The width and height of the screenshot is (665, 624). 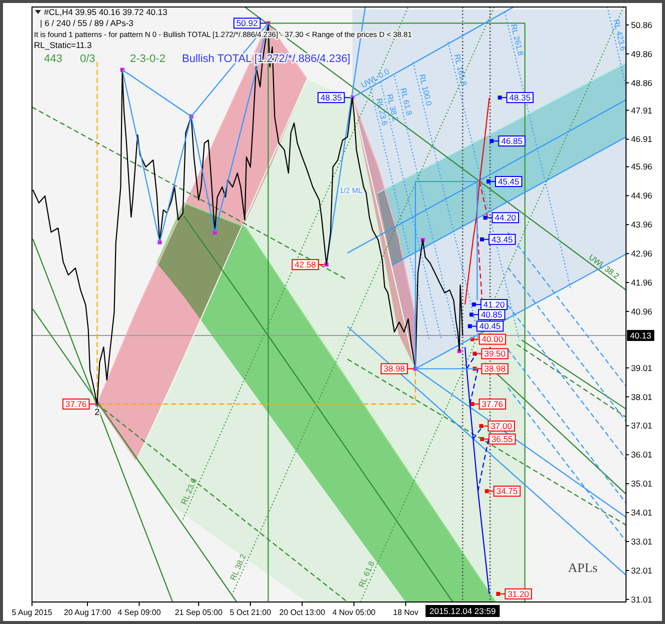 What do you see at coordinates (238, 567) in the screenshot?
I see `text: RL 38.2` at bounding box center [238, 567].